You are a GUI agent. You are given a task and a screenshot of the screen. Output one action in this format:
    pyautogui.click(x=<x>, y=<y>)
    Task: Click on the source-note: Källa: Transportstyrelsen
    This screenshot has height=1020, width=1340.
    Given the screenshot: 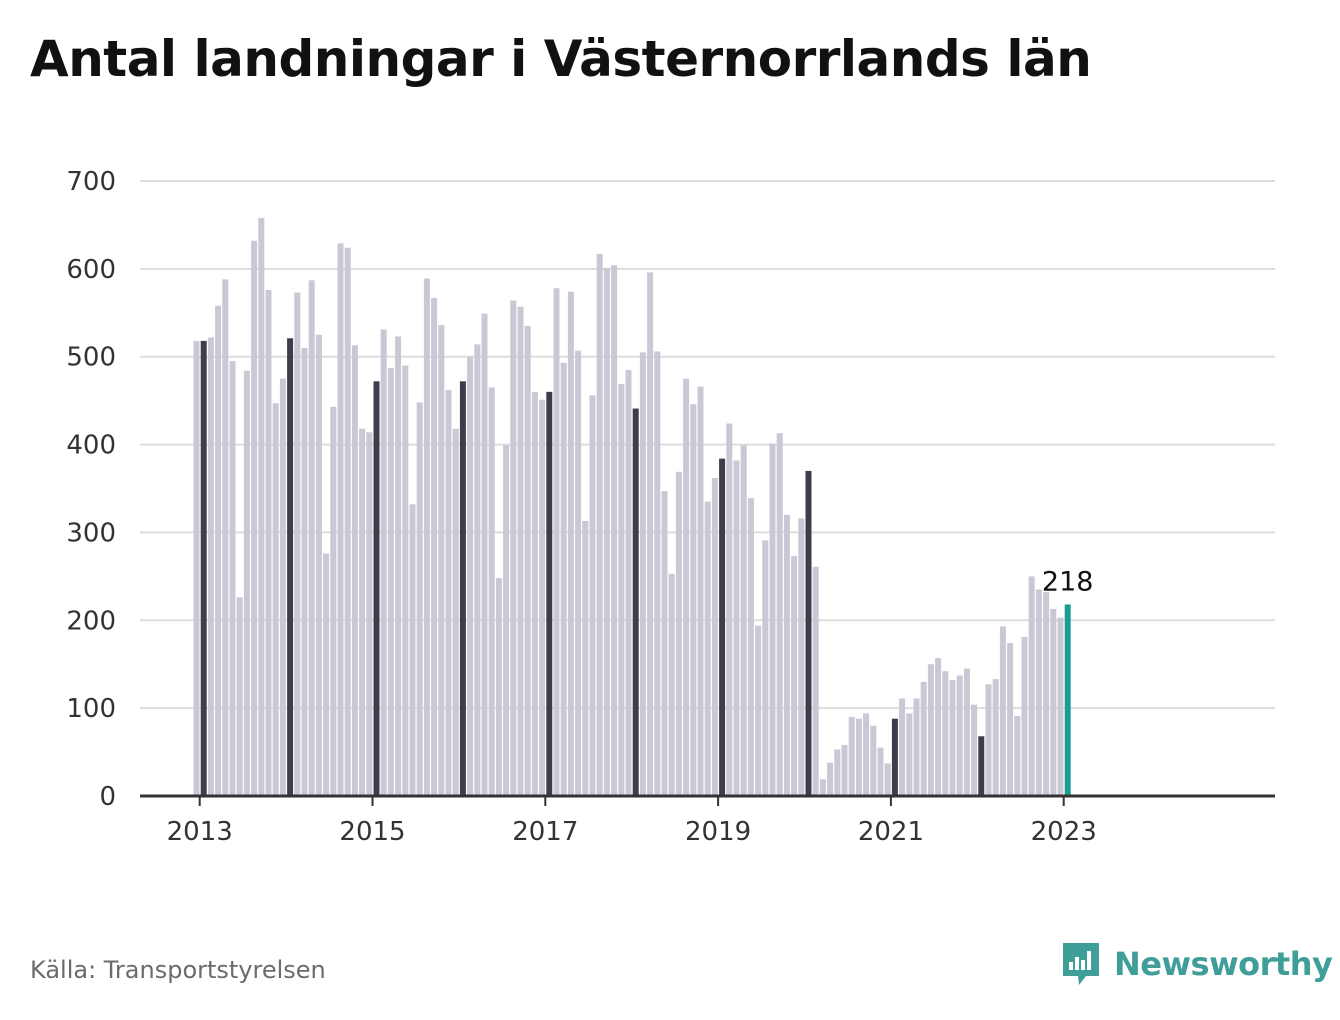 What is the action you would take?
    pyautogui.click(x=178, y=970)
    